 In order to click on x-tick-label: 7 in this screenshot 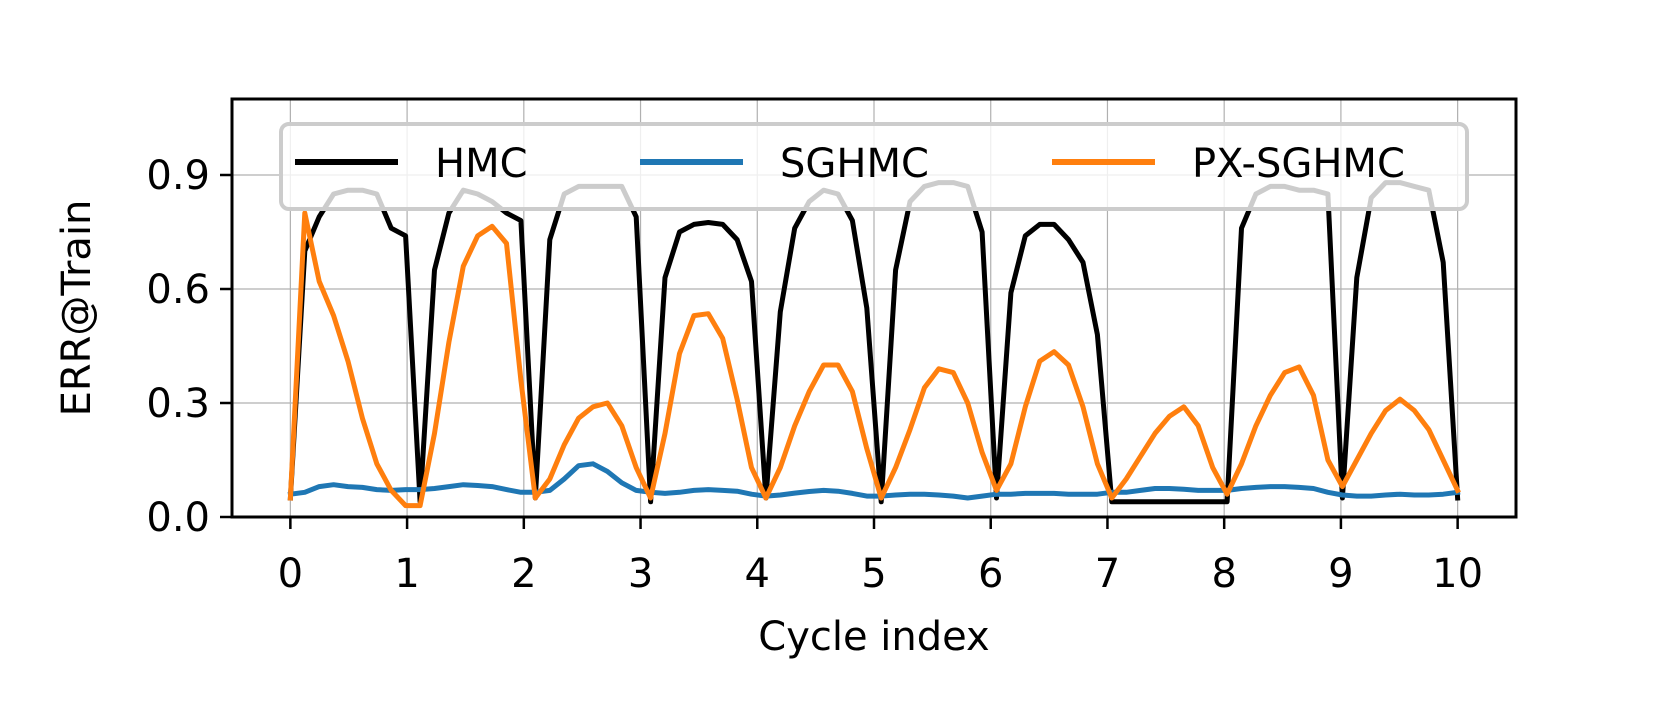, I will do `click(1107, 574)`.